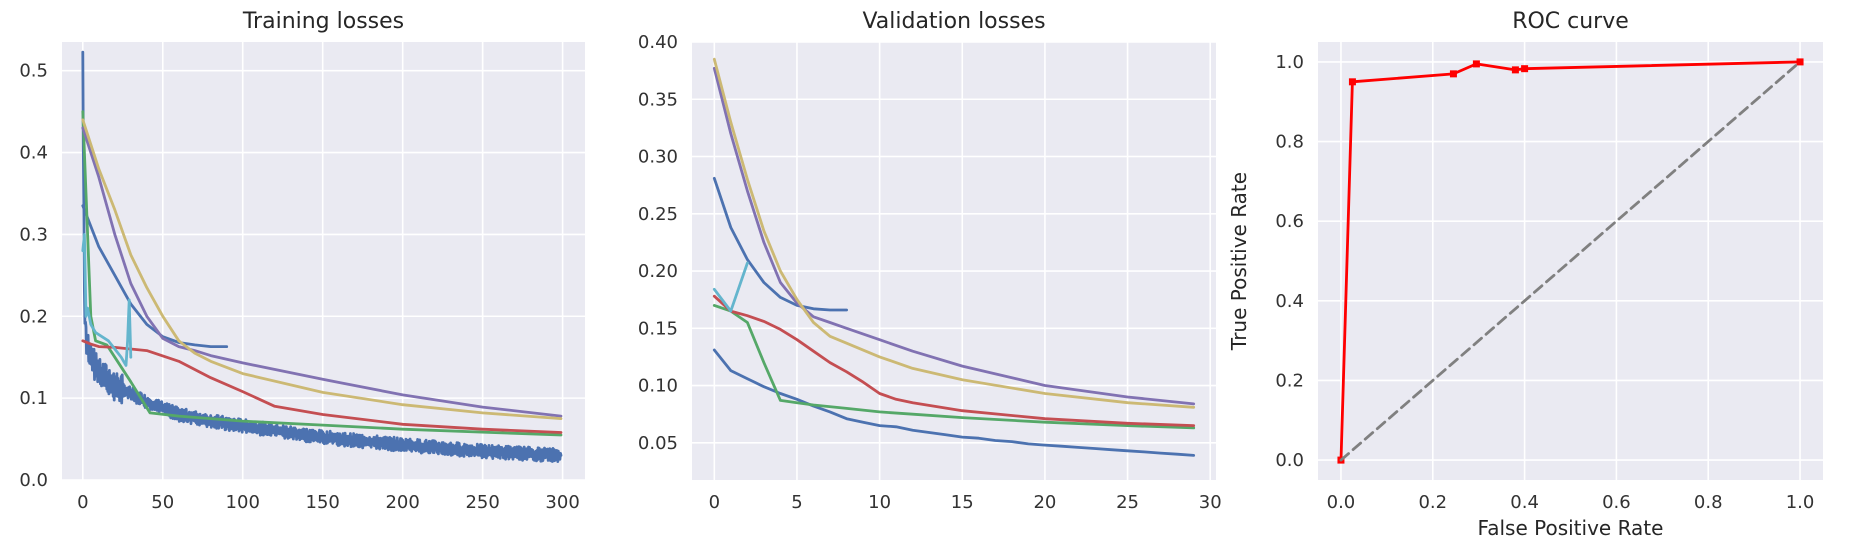 This screenshot has width=1860, height=555. Describe the element at coordinates (658, 99) in the screenshot. I see `y-tick-label: 0.35` at that location.